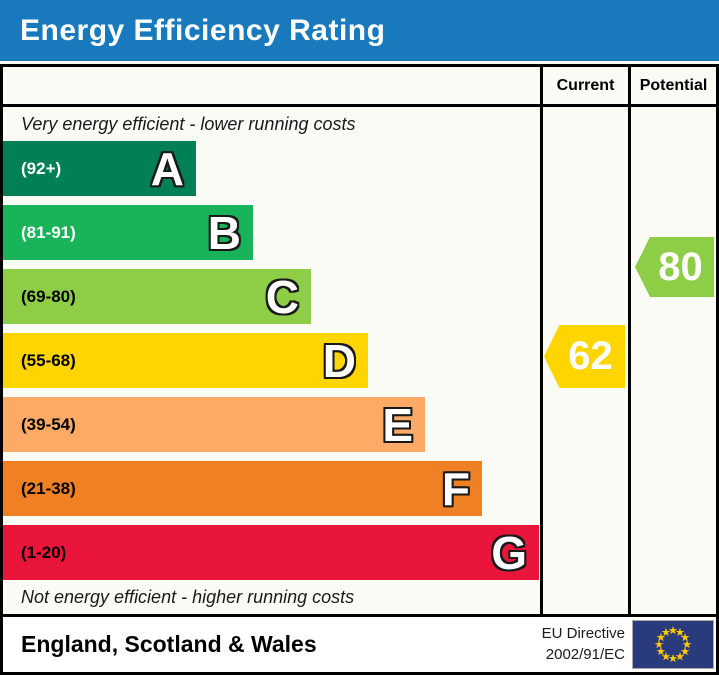 The image size is (719, 675). Describe the element at coordinates (99, 168) in the screenshot. I see `band-a: (92+) A` at that location.